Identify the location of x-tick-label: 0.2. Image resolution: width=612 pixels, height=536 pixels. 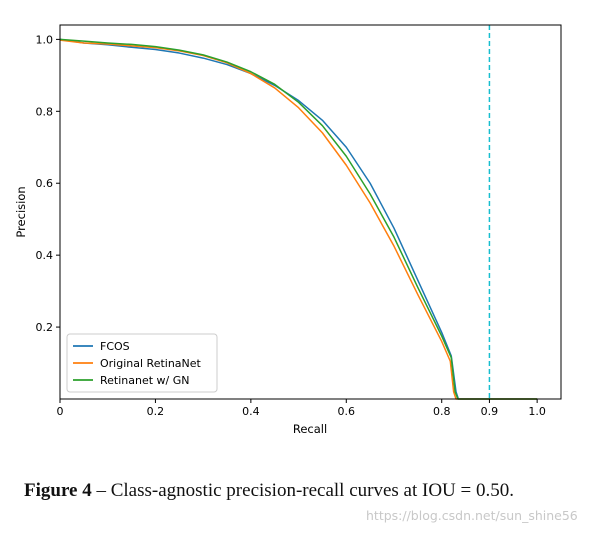
(156, 411).